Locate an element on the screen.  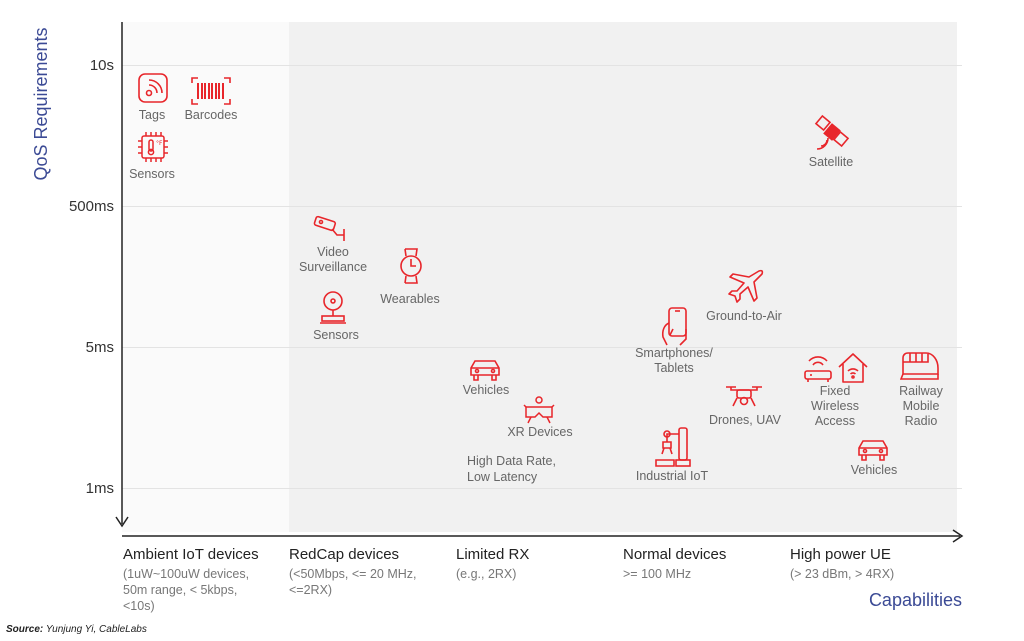
category-limited-detail: (e.g., 2RX) is located at coordinates (486, 574).